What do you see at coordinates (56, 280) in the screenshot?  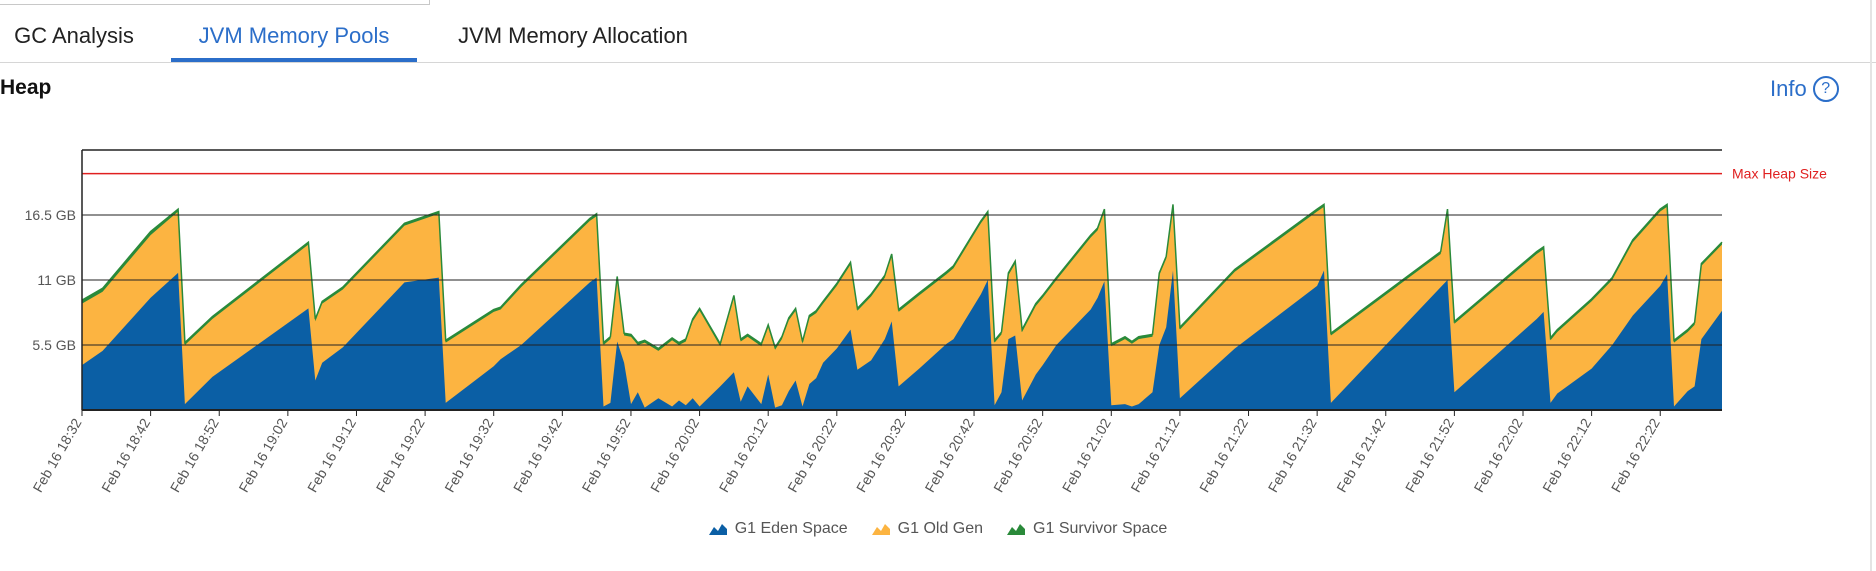 I see `y-tick-label-1: 11 GB` at bounding box center [56, 280].